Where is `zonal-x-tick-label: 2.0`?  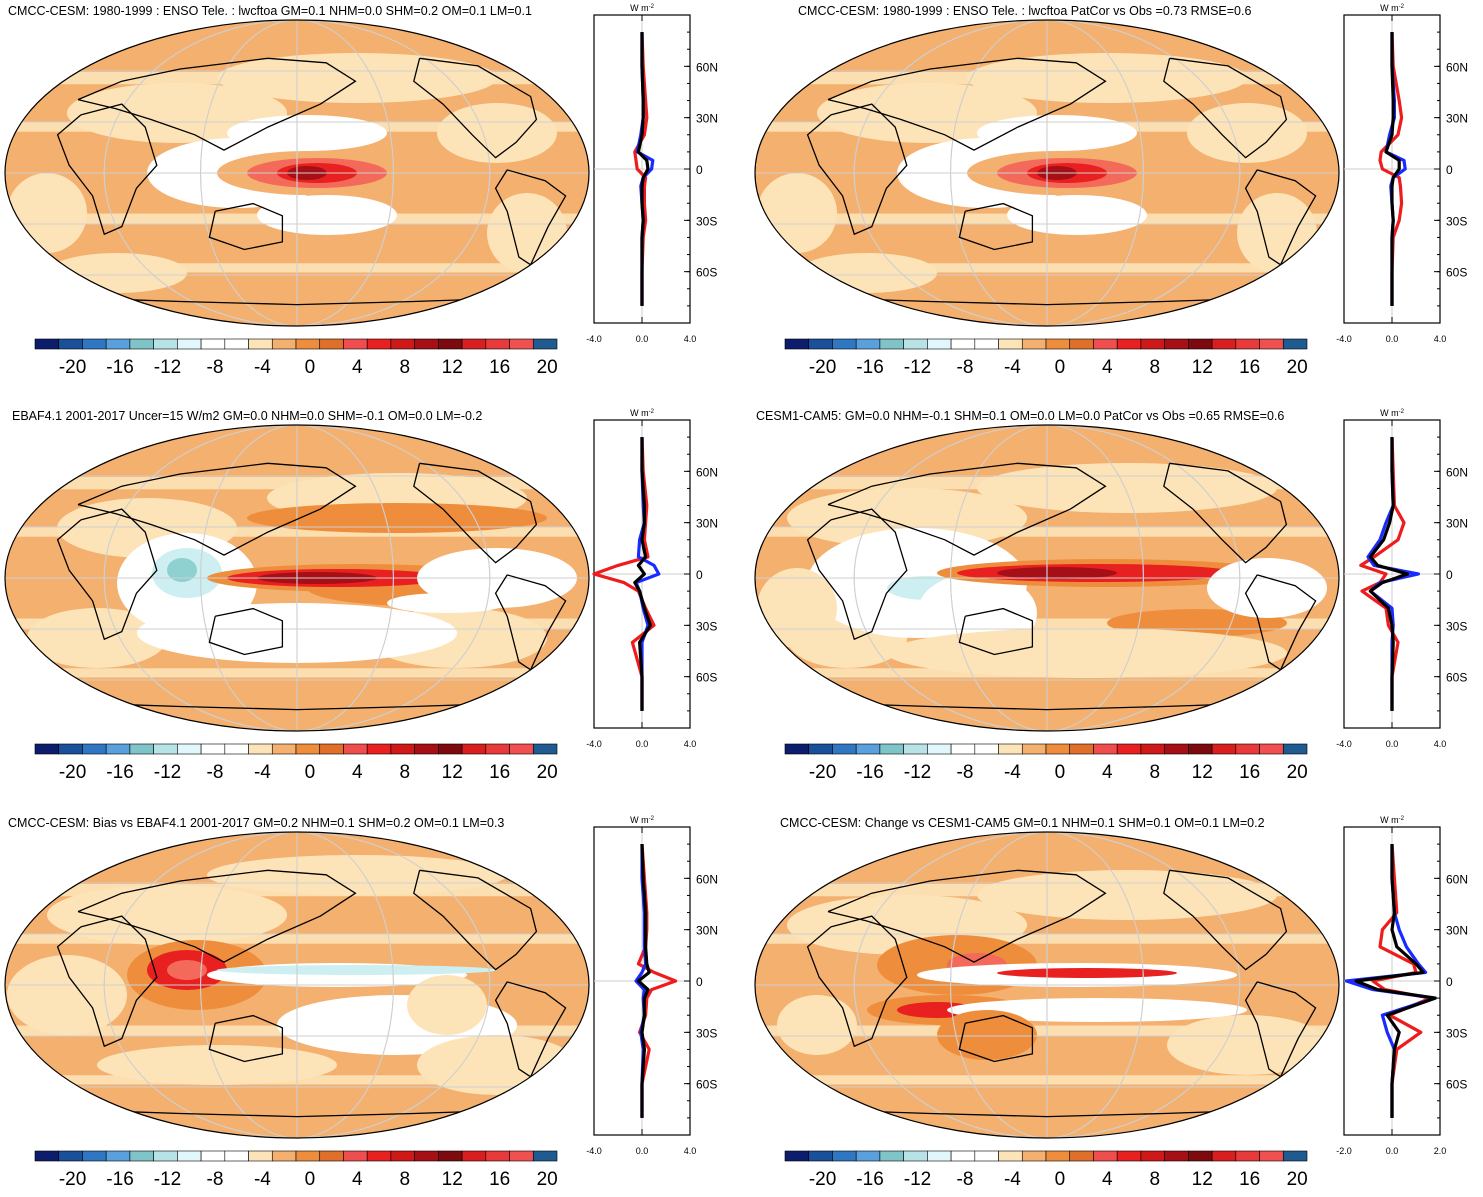 zonal-x-tick-label: 2.0 is located at coordinates (1440, 1151).